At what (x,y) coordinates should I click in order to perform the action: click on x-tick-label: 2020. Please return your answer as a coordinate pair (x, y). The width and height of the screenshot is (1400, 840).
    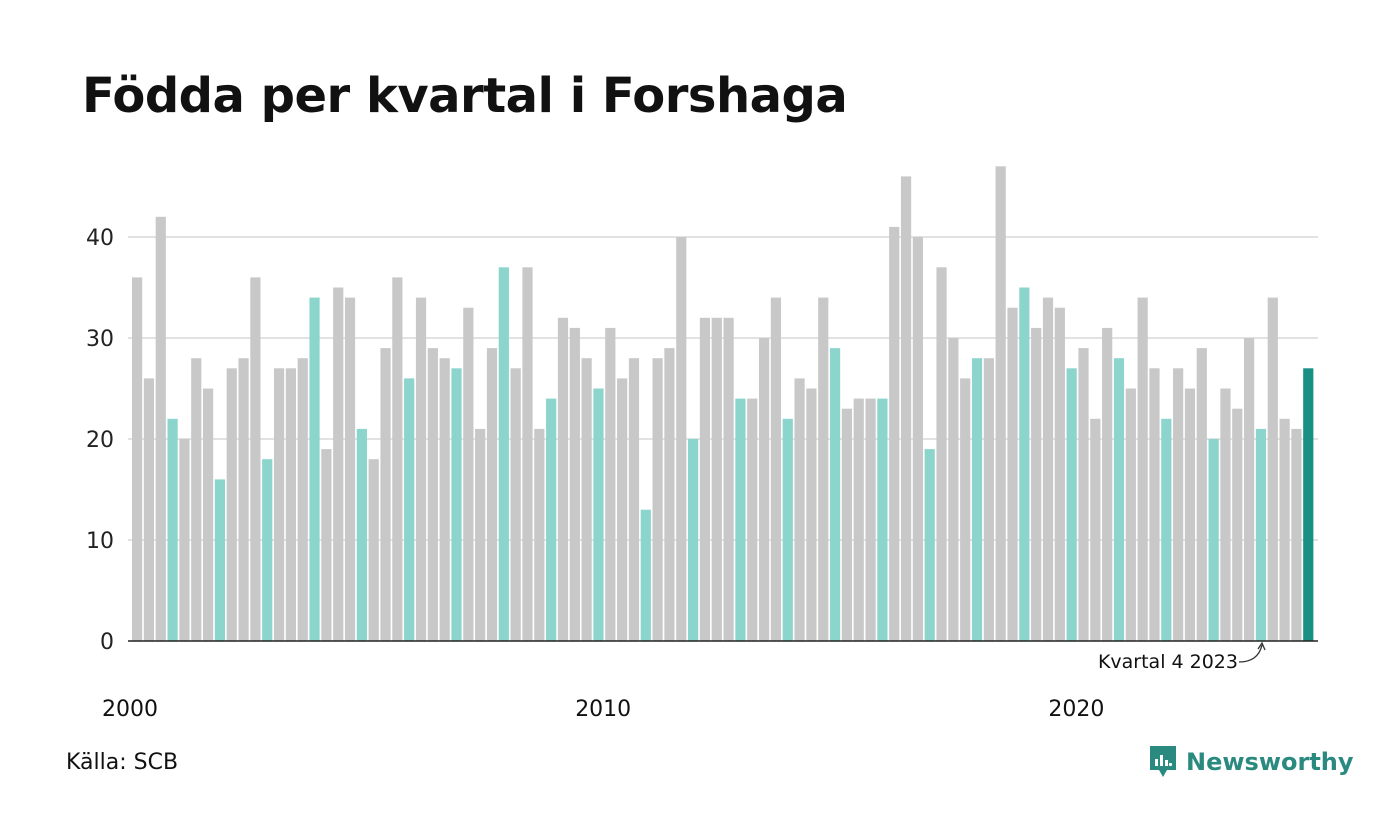
    Looking at the image, I should click on (1076, 709).